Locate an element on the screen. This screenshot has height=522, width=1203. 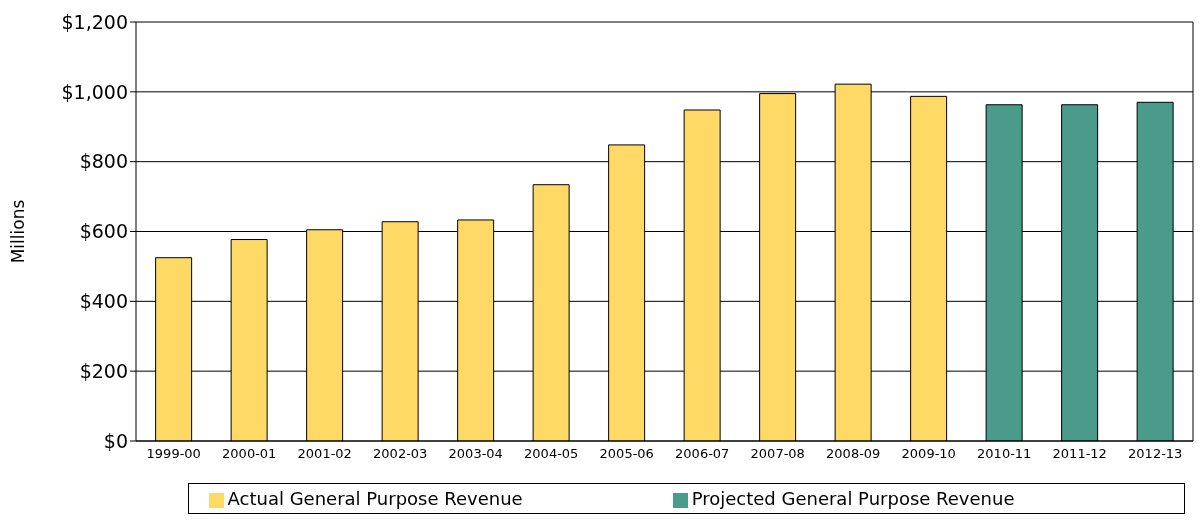
y-tick-label: $200 is located at coordinates (103, 370).